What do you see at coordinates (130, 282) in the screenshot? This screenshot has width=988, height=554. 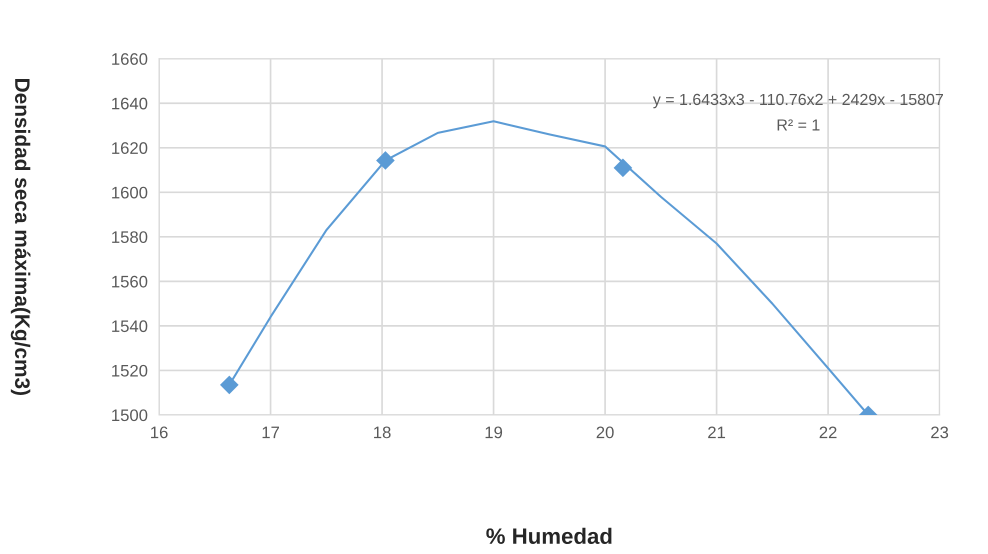 I see `y-tick-label: 1560` at bounding box center [130, 282].